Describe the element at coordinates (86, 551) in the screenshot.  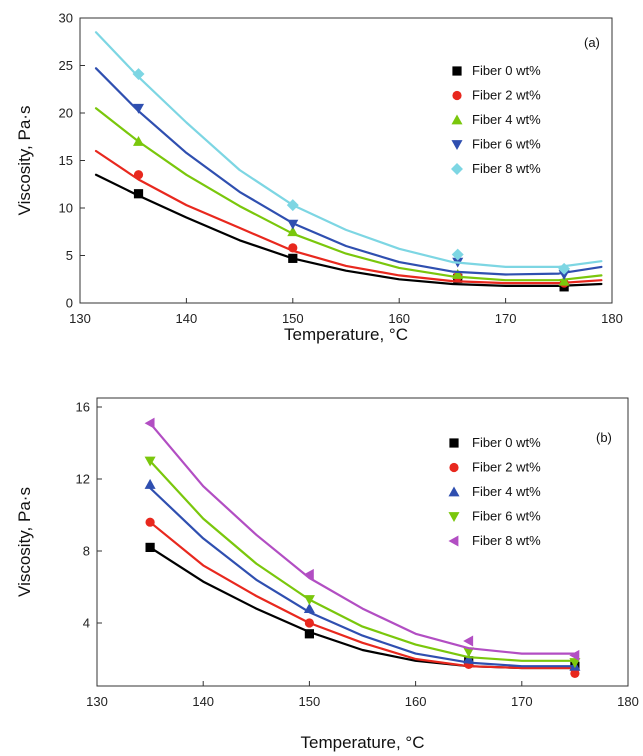
I see `y-tick-label: 8` at that location.